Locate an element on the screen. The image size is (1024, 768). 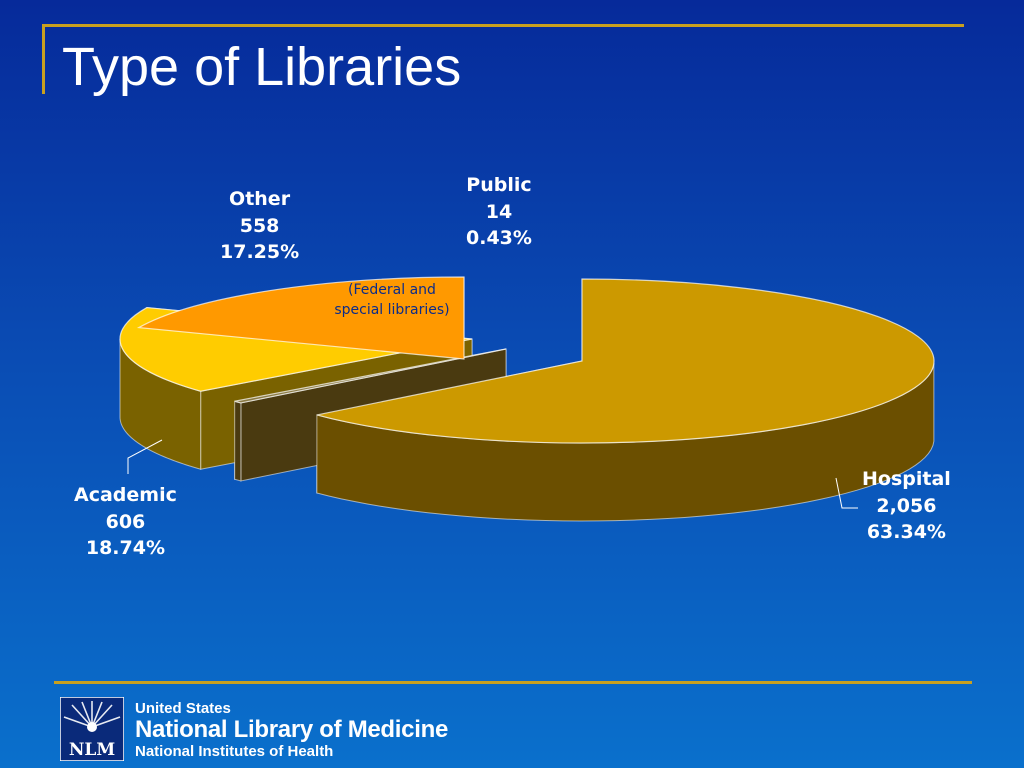
slice-label-hospital: Hospital 2,056 63.34% is located at coordinates (906, 506).